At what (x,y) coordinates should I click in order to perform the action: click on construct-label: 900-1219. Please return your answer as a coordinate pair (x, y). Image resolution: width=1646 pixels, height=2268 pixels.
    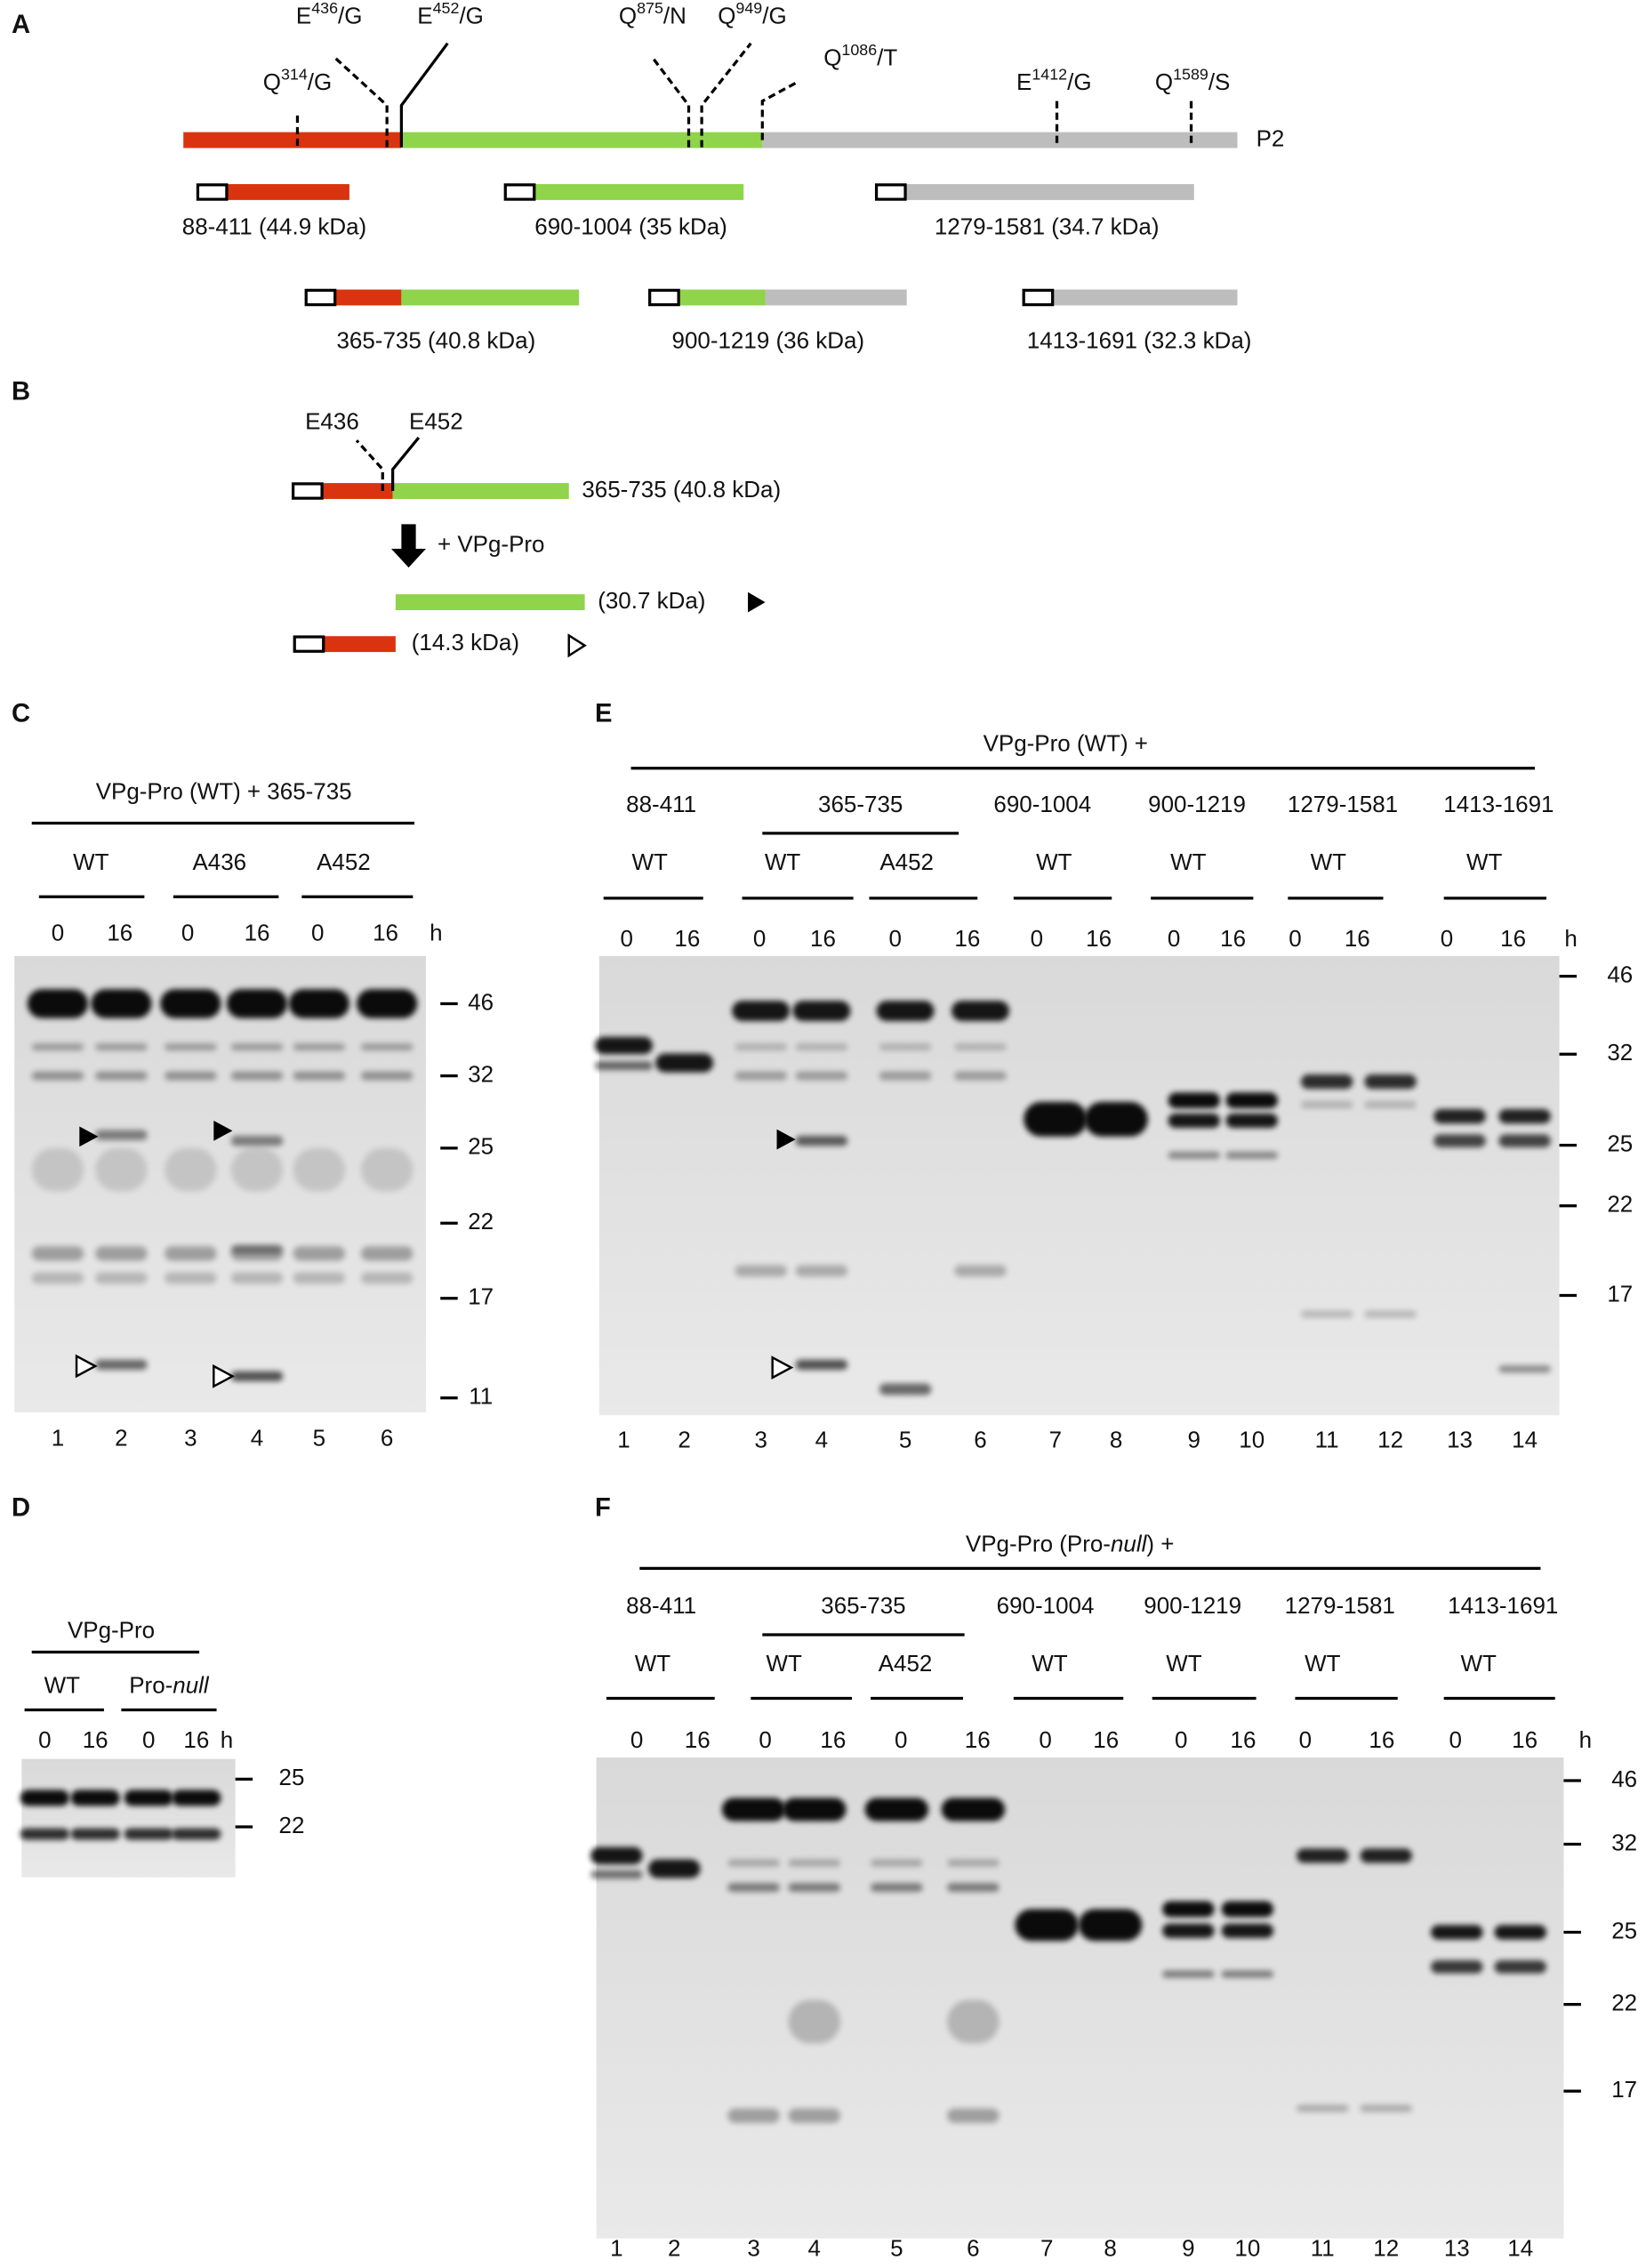
    Looking at the image, I should click on (1197, 804).